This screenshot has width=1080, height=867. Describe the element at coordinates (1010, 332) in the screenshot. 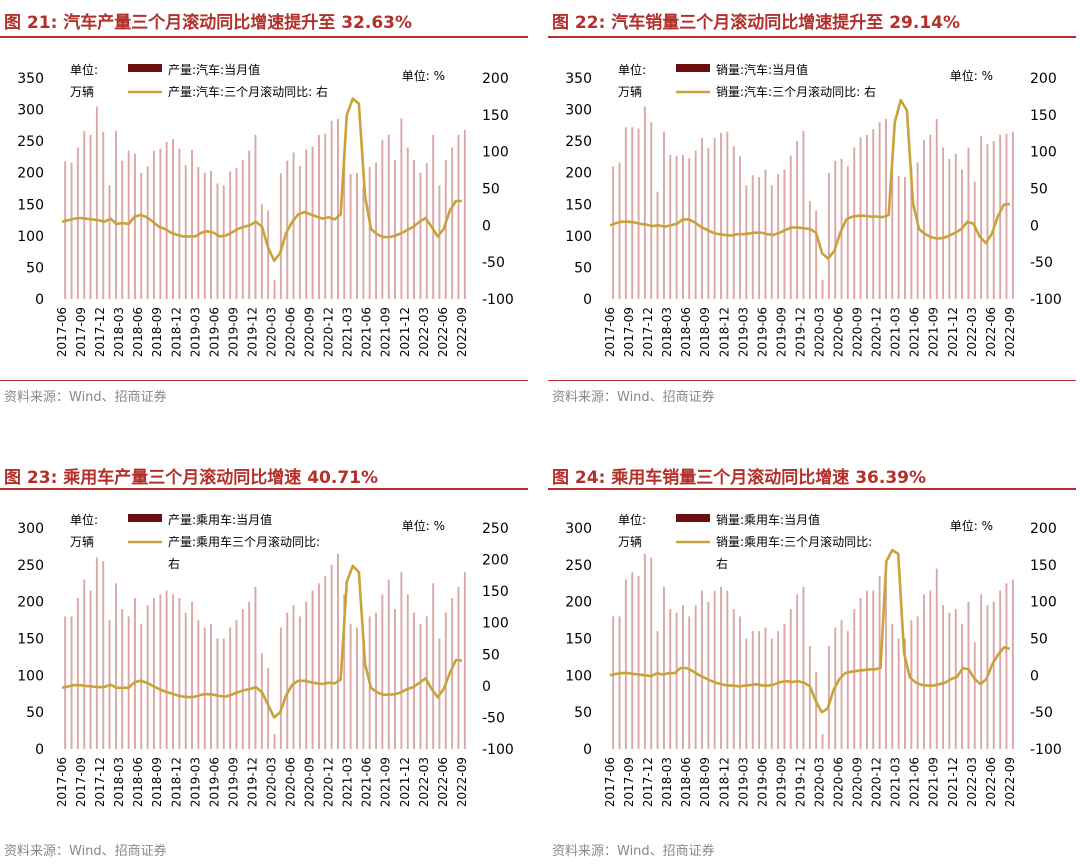

I see `x-tick: 2022-09` at that location.